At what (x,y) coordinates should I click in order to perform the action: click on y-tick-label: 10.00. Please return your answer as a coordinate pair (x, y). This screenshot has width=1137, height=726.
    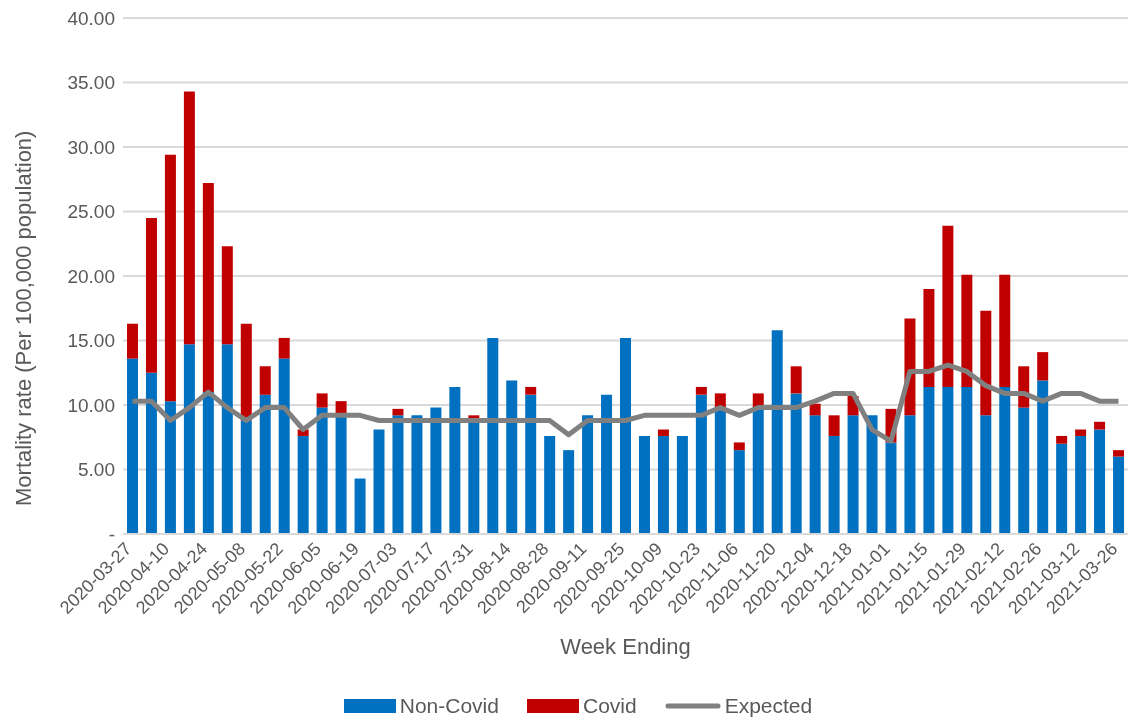
    Looking at the image, I should click on (91, 405).